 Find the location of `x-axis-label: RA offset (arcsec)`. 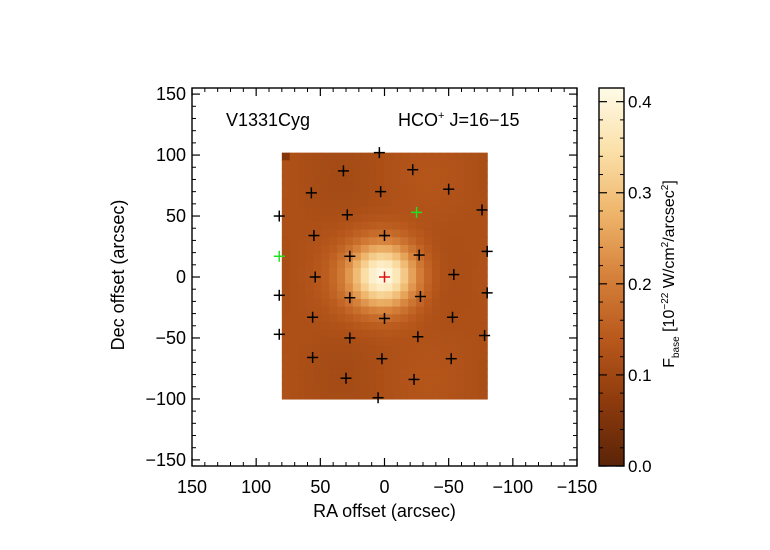

x-axis-label: RA offset (arcsec) is located at coordinates (384, 511).